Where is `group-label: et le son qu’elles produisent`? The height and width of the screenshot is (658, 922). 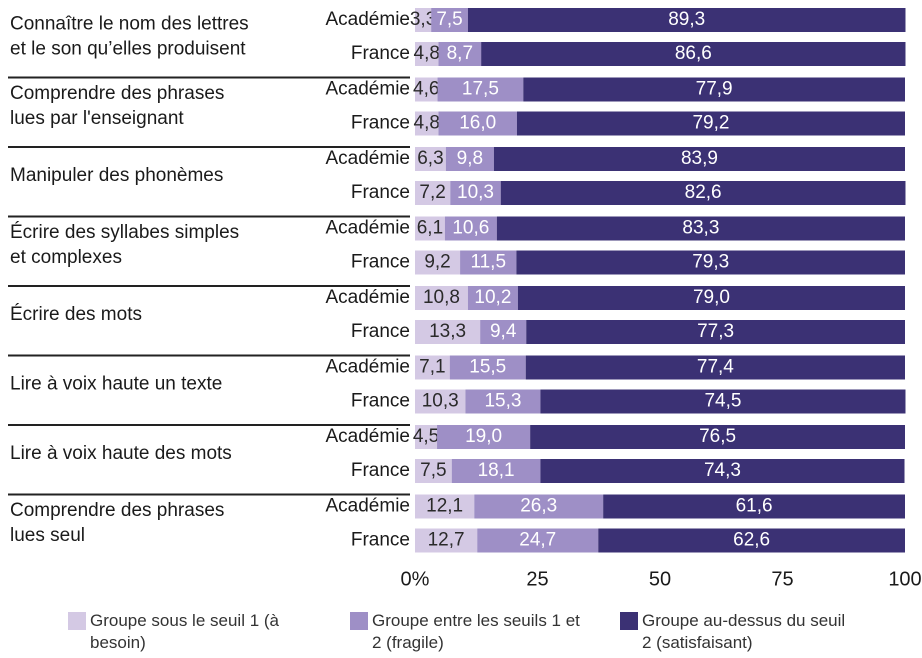
group-label: et le son qu’elles produisent is located at coordinates (128, 49).